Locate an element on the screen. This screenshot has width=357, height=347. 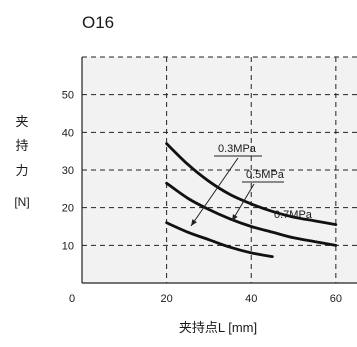
x-axis-label: 夹持点L [mm] is located at coordinates (218, 327).